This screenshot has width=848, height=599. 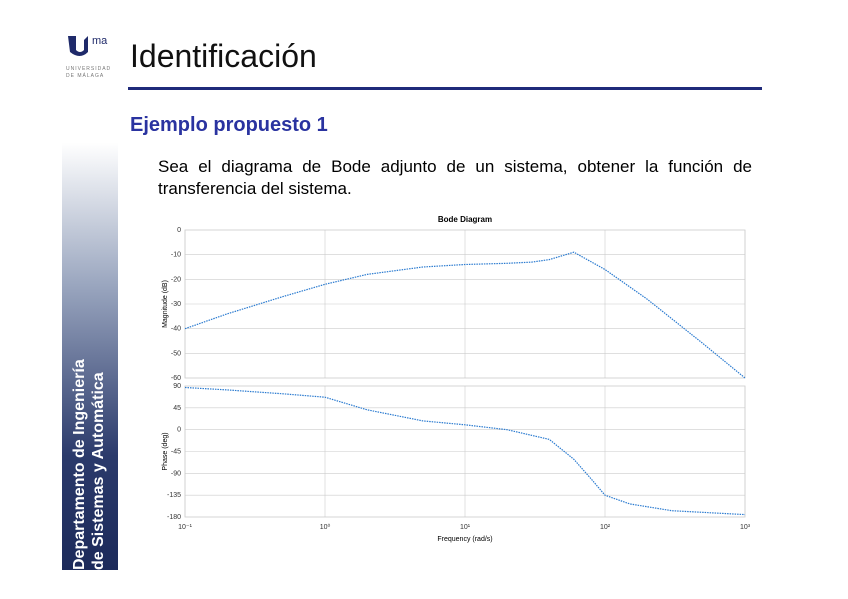 I want to click on sidebar, so click(x=90, y=285).